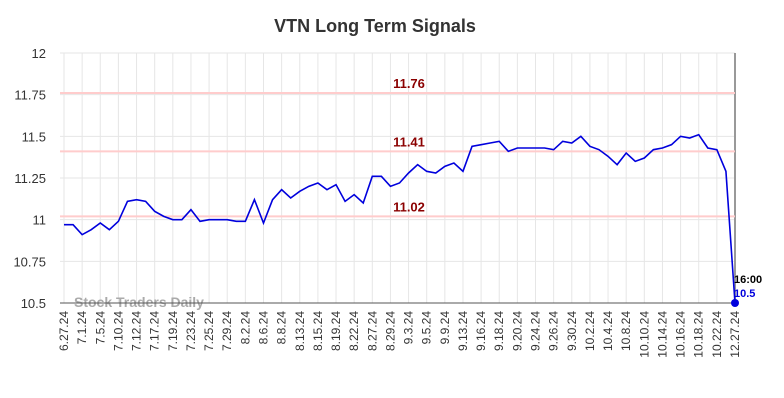  What do you see at coordinates (481, 331) in the screenshot?
I see `x-tick-label: 9.16.24` at bounding box center [481, 331].